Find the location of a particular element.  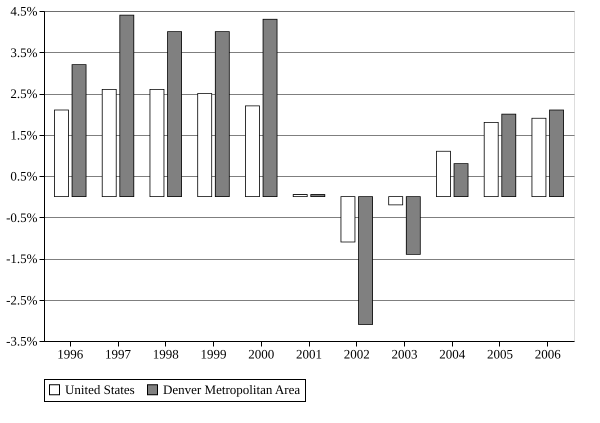

y-tick-label: 3.5% is located at coordinates (24, 52).